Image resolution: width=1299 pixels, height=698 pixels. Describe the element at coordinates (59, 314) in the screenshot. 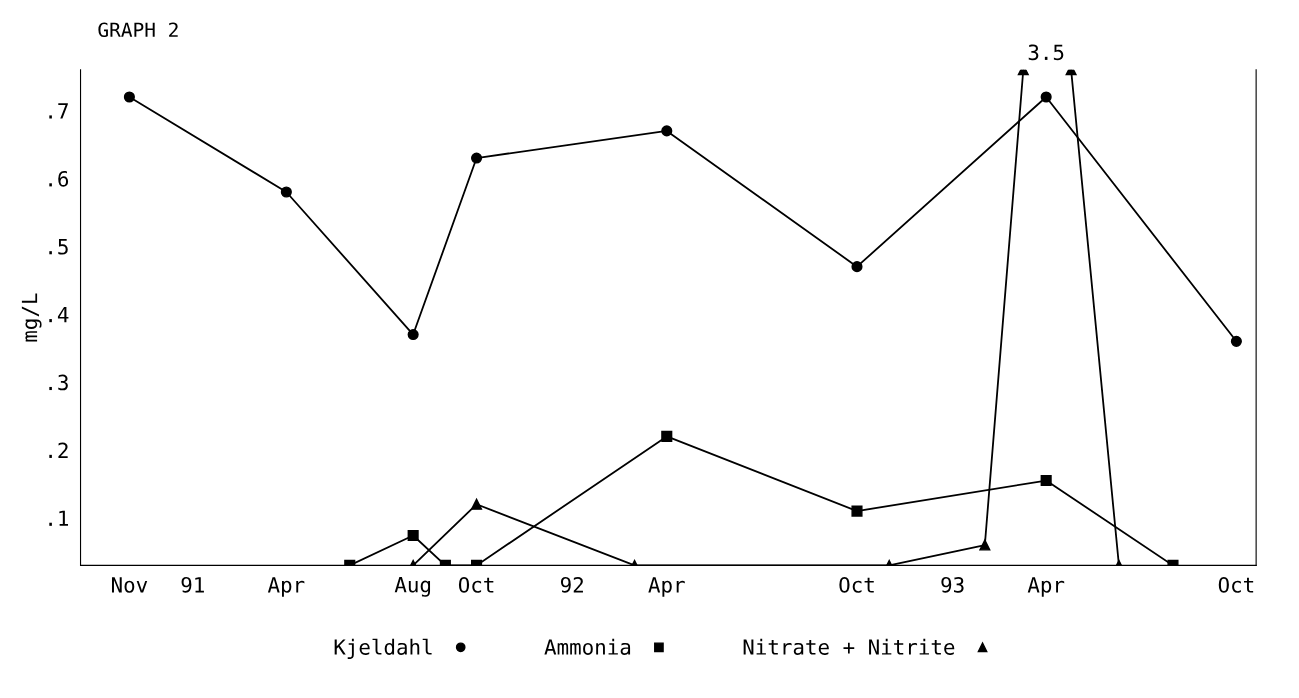

I see `y-tick-label: .4` at that location.